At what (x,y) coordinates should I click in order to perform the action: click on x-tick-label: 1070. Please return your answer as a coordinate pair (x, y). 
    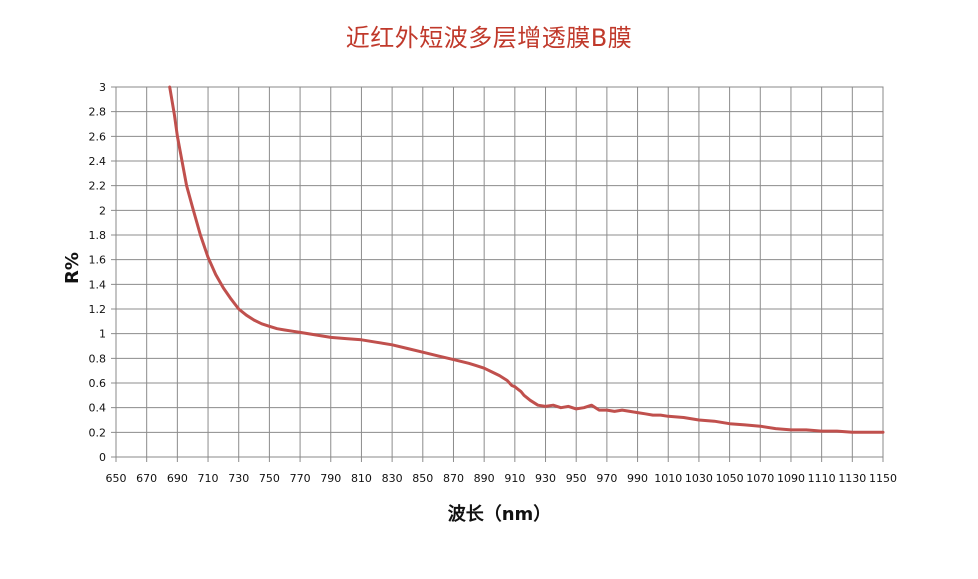
    Looking at the image, I should click on (760, 478).